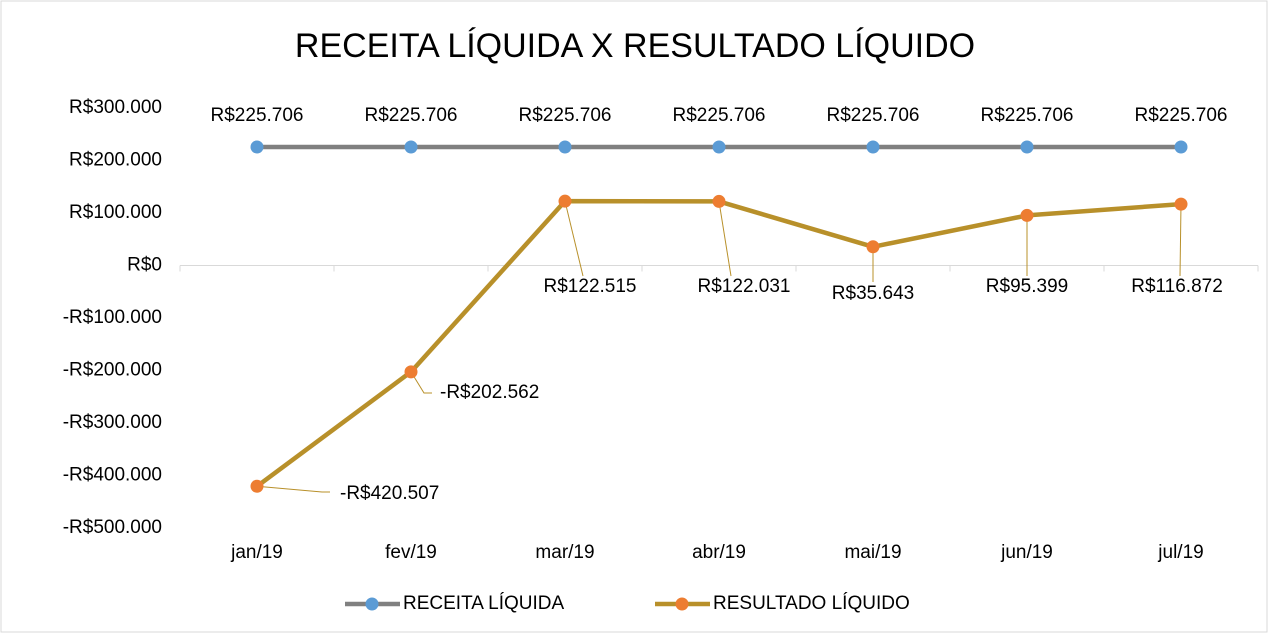  What do you see at coordinates (484, 603) in the screenshot?
I see `legend-label: RECEITA LÍQUIDA` at bounding box center [484, 603].